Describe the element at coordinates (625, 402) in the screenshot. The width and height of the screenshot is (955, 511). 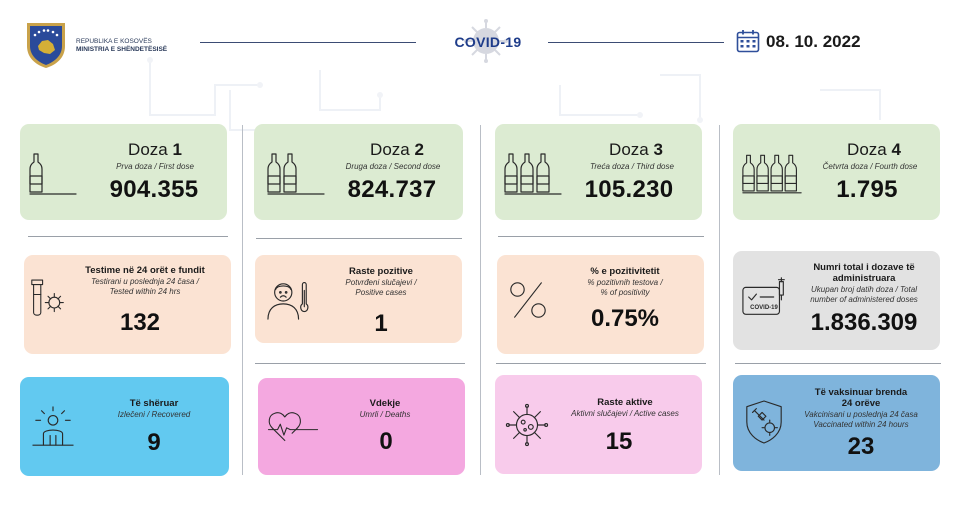
I see `active-cases-title: Raste aktive` at that location.